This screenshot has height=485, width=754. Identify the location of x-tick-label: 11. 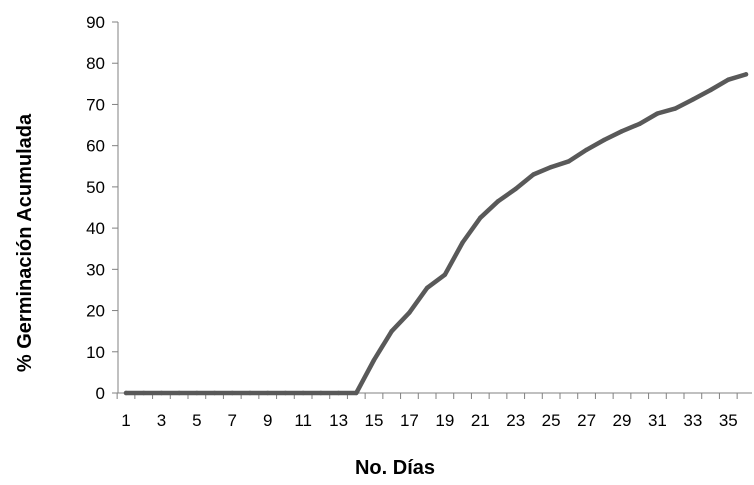
(303, 420).